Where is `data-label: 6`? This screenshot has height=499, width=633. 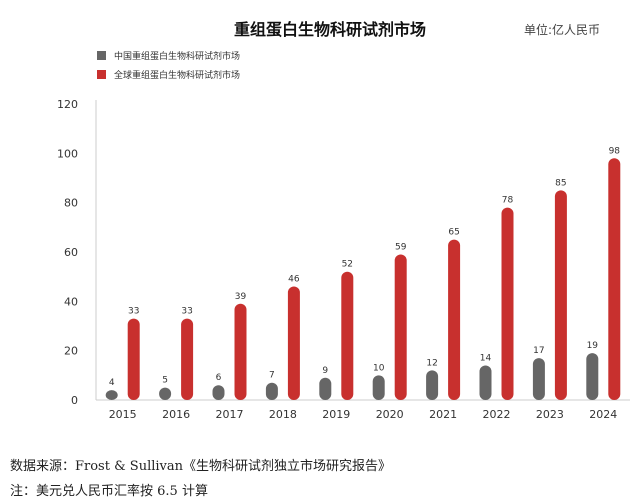 data-label: 6 is located at coordinates (219, 378).